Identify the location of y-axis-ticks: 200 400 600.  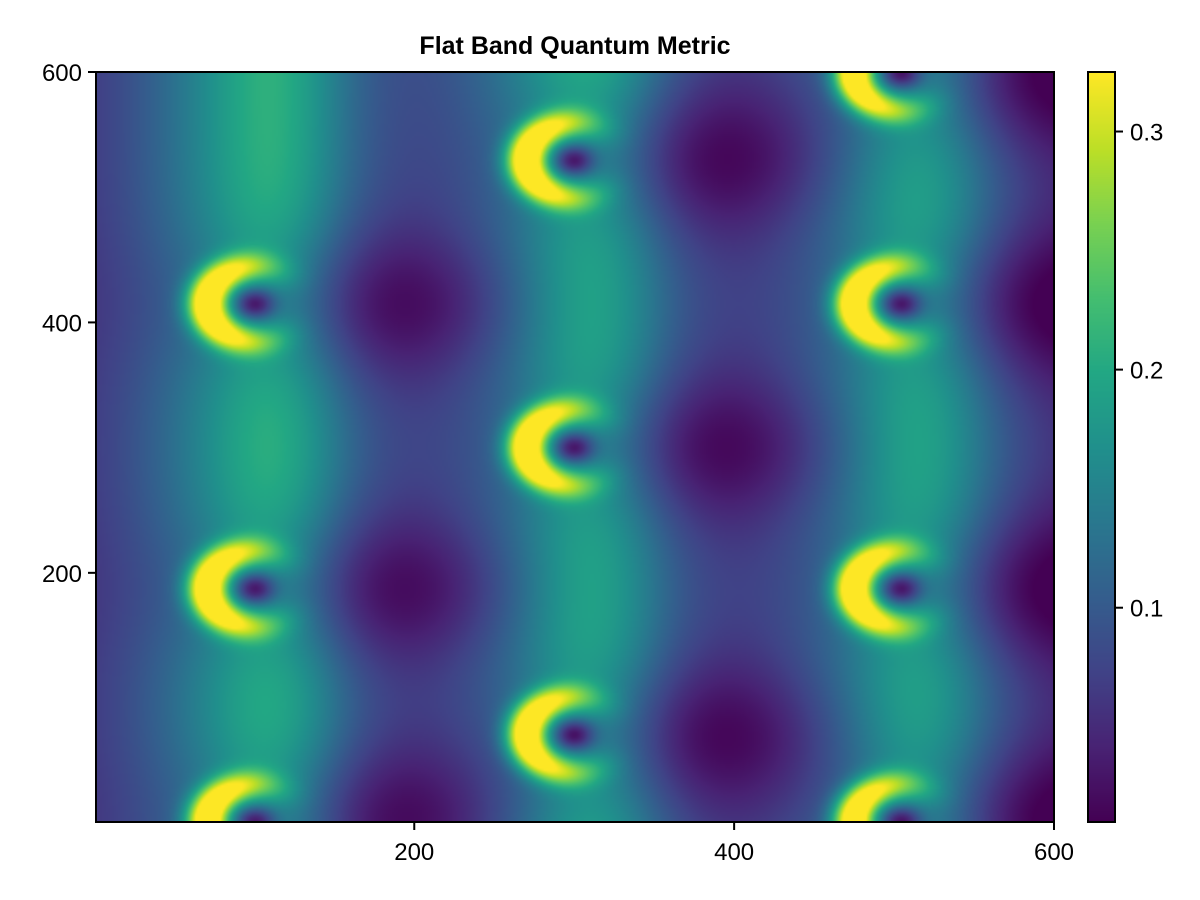
(69, 324).